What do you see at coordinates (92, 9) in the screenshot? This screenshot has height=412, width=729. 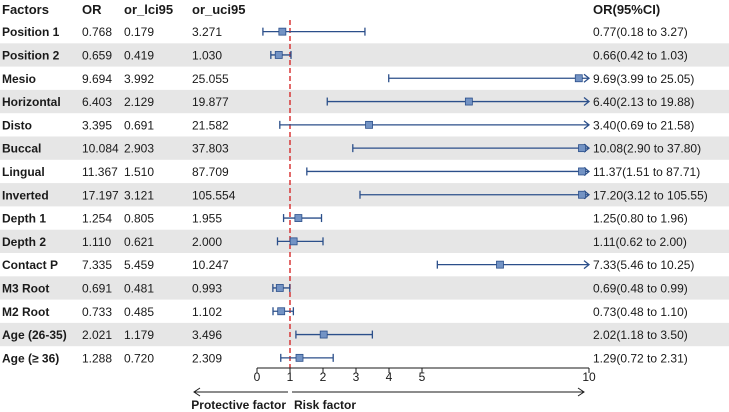 I see `header-or: OR` at bounding box center [92, 9].